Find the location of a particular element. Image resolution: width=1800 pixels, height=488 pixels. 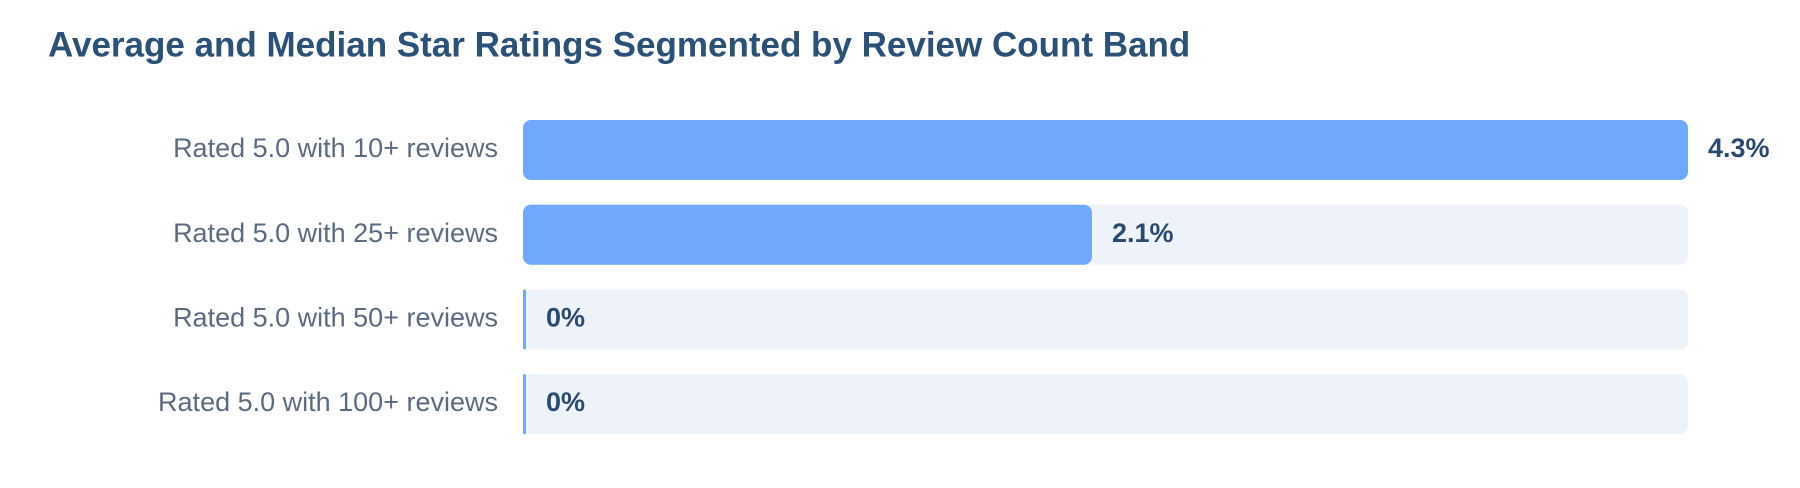

category-label: Rated 5.0 with 10+ reviews is located at coordinates (335, 148).